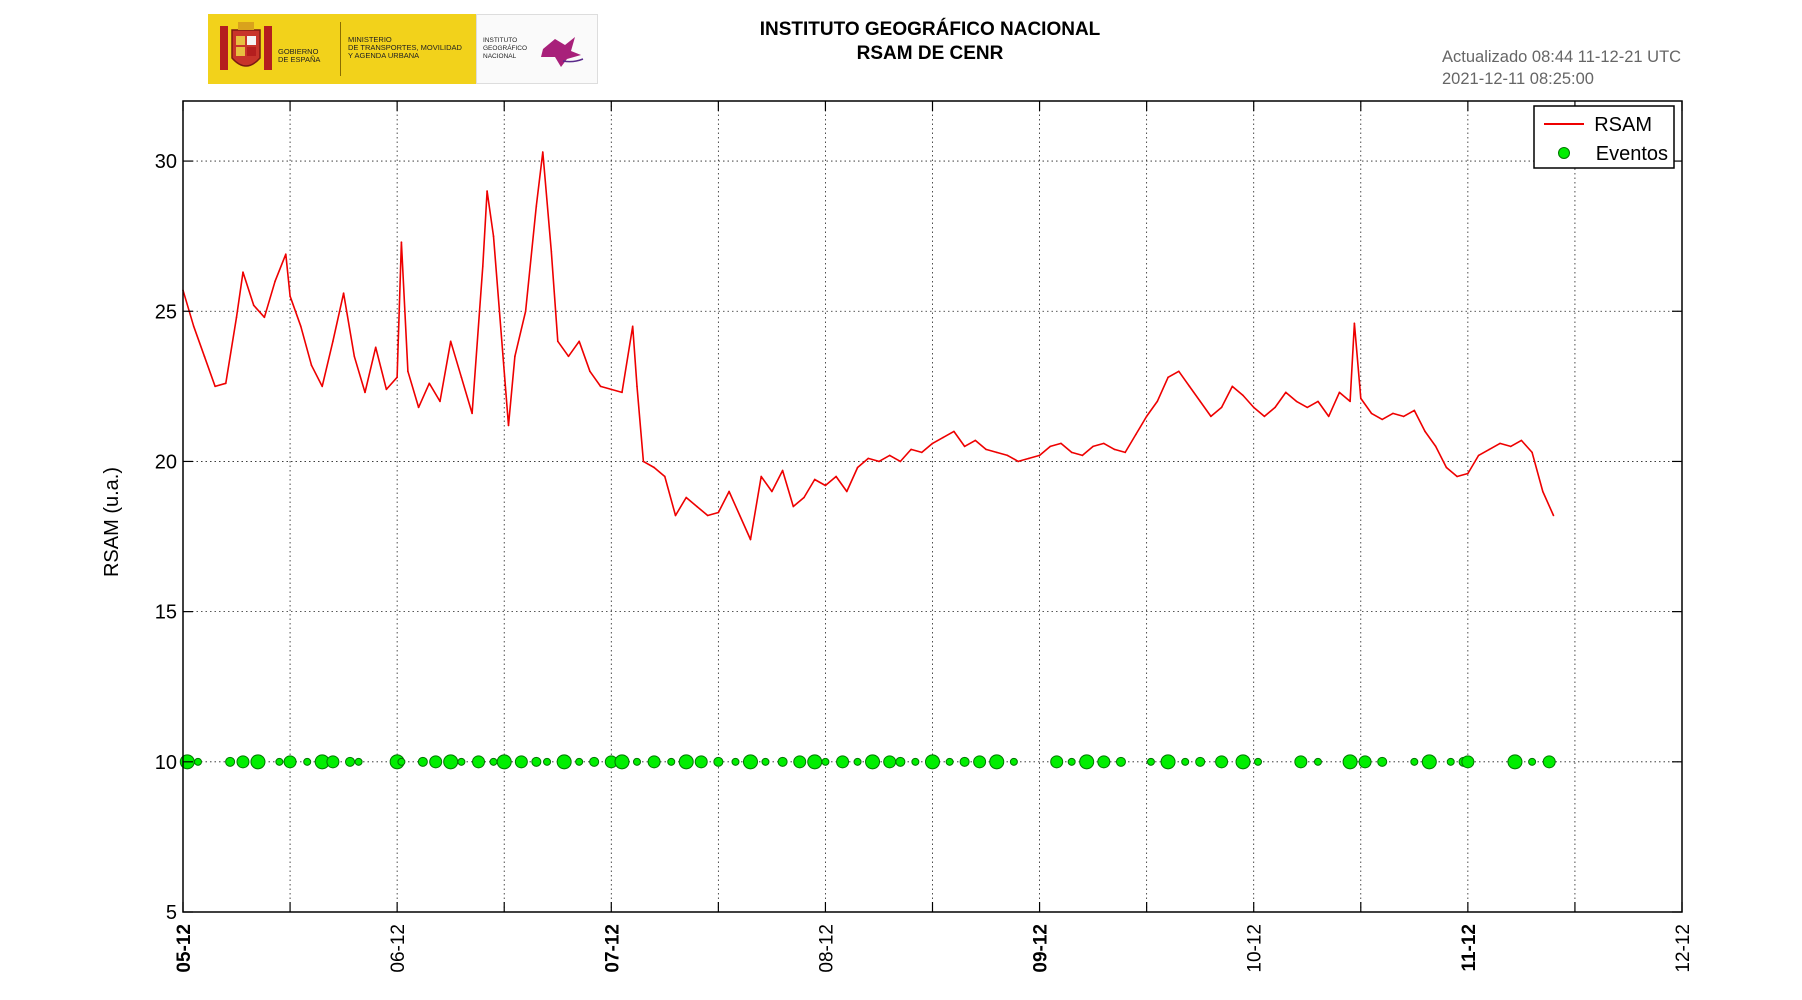 The height and width of the screenshot is (1000, 1802). What do you see at coordinates (166, 462) in the screenshot?
I see `y-tick-label: 20` at bounding box center [166, 462].